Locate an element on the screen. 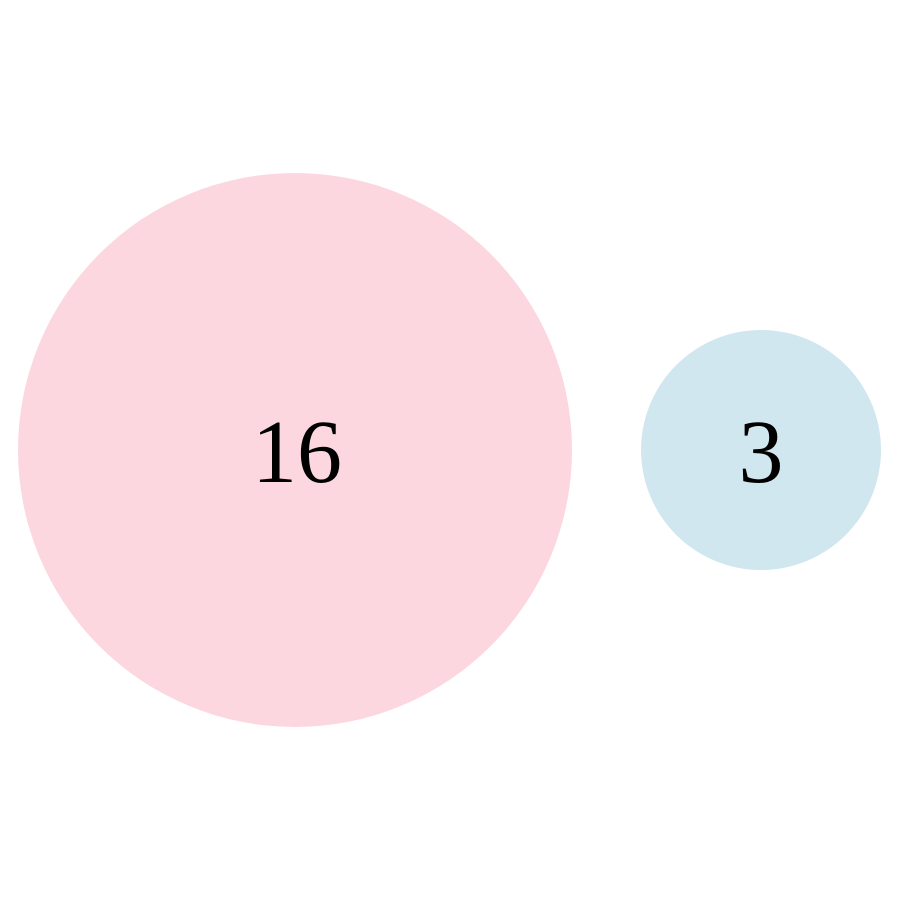 This screenshot has height=900, width=900. bubble-small: 3 is located at coordinates (761, 450).